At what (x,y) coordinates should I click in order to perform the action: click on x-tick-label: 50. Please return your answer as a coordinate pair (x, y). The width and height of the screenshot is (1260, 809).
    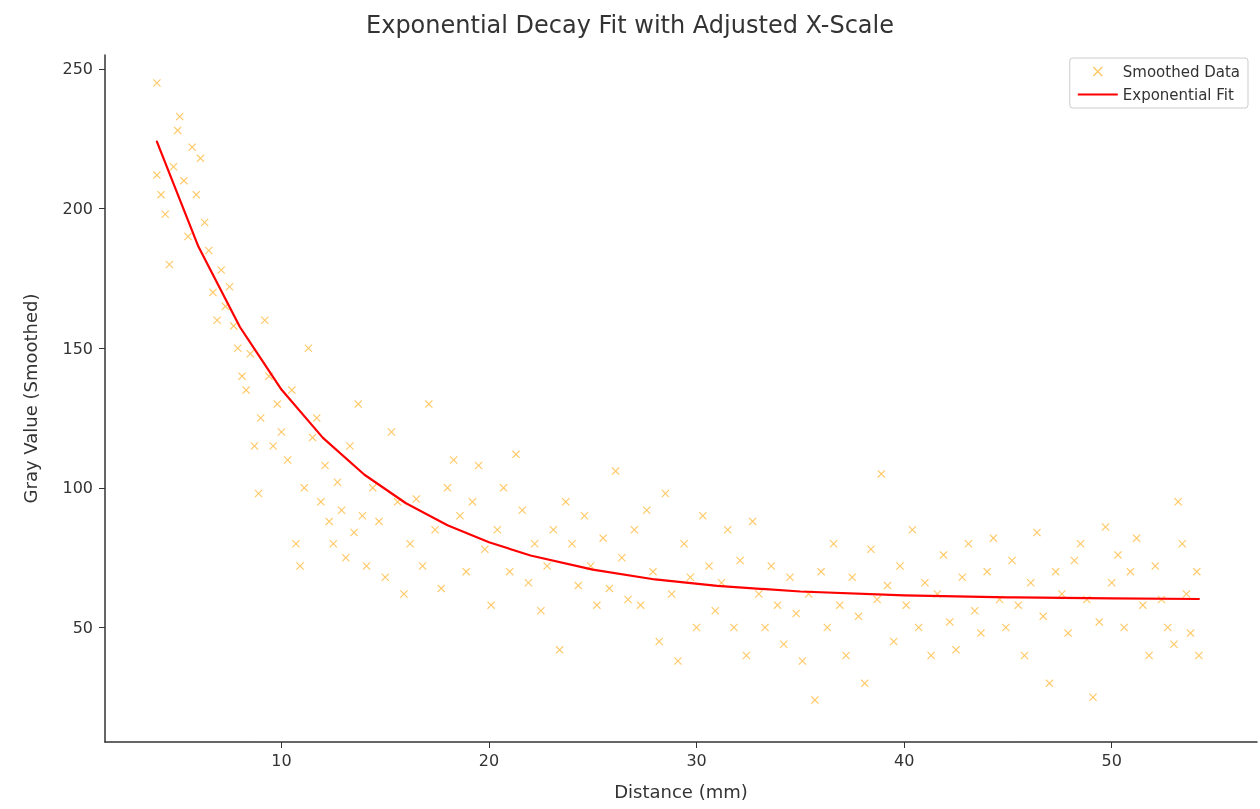
    Looking at the image, I should click on (1111, 760).